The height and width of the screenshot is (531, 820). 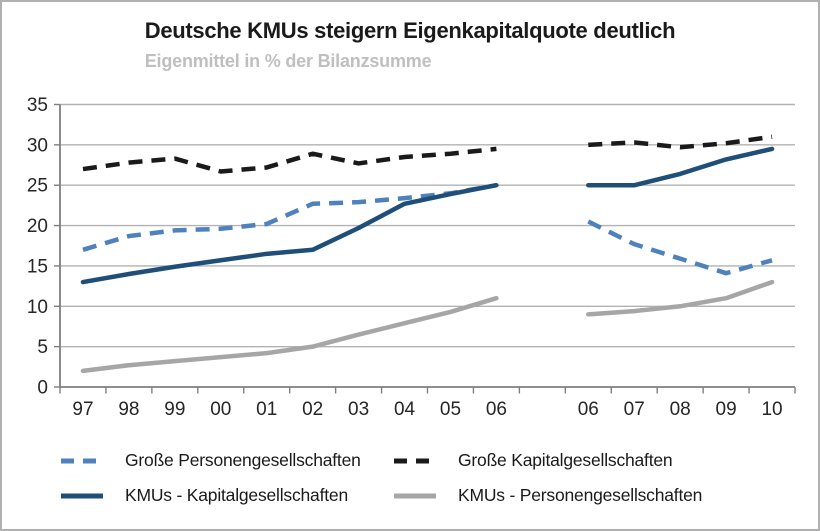 I want to click on svg-text: 05, so click(x=450, y=409).